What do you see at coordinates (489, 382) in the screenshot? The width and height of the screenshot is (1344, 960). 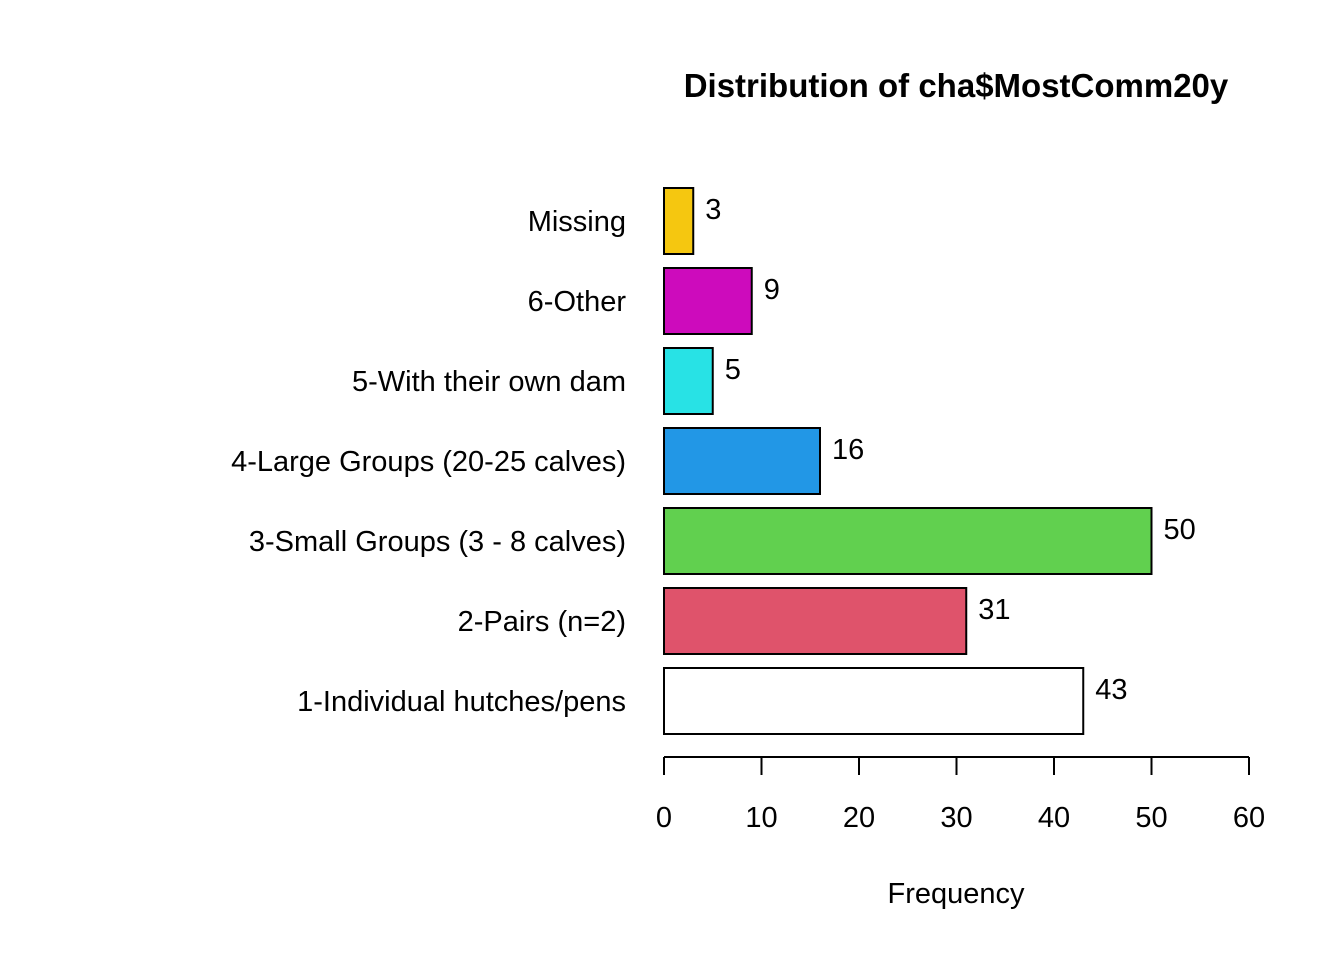 I see `category-label: 5-With their own dam` at bounding box center [489, 382].